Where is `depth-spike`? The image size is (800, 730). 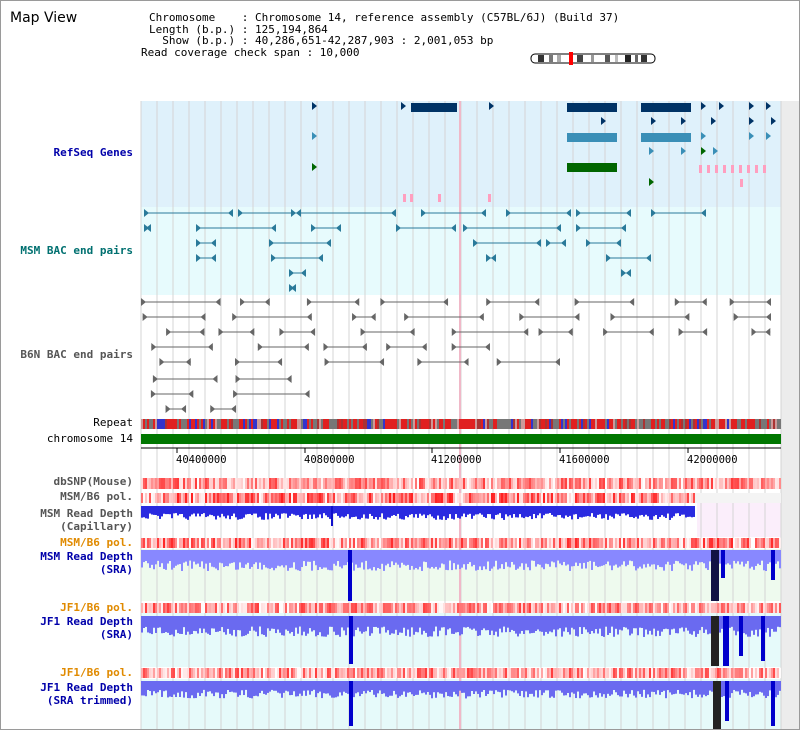
depth-spike is located at coordinates (350, 575).